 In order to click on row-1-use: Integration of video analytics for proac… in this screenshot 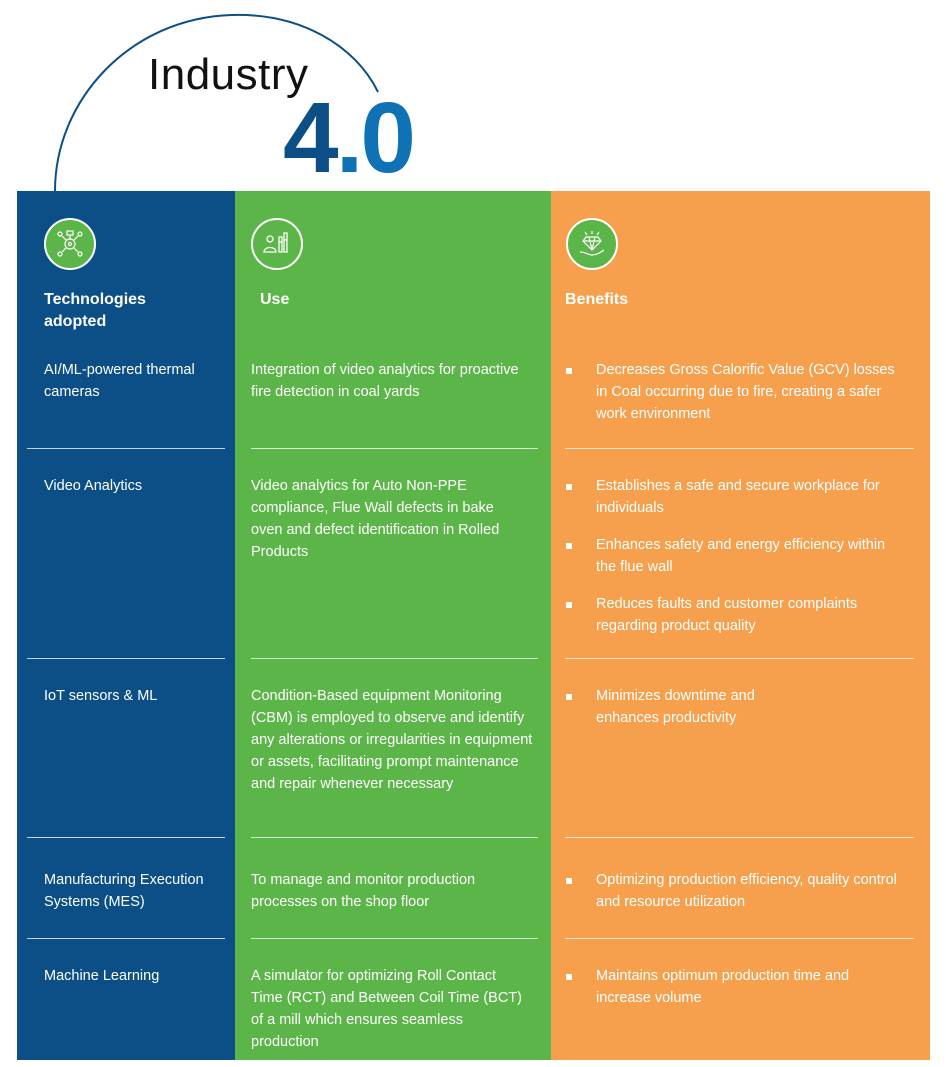, I will do `click(385, 381)`.